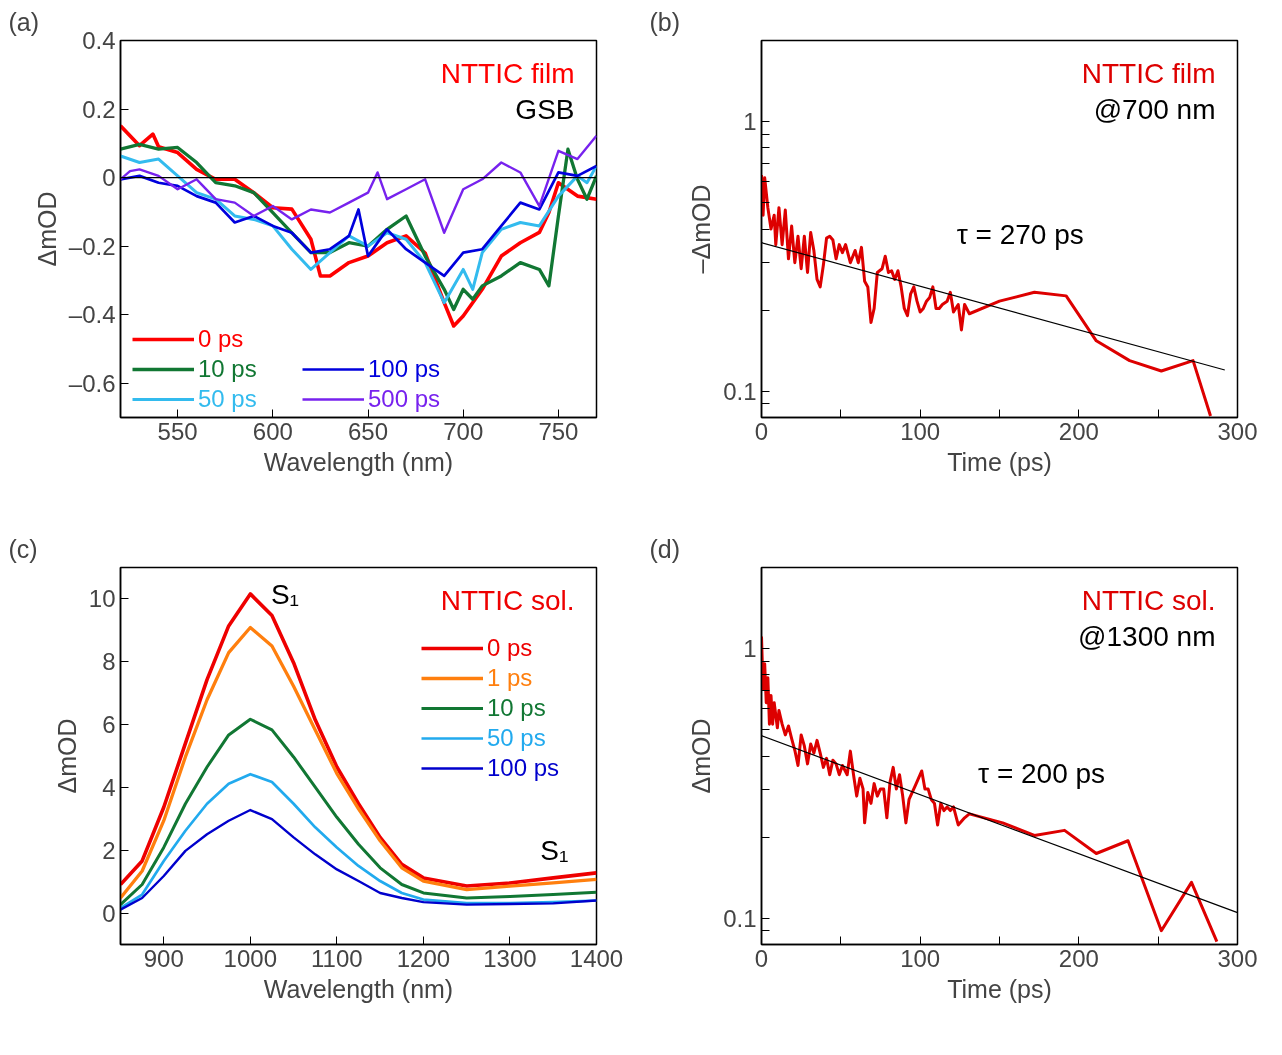 The height and width of the screenshot is (1055, 1282). I want to click on text: (a), so click(24, 21).